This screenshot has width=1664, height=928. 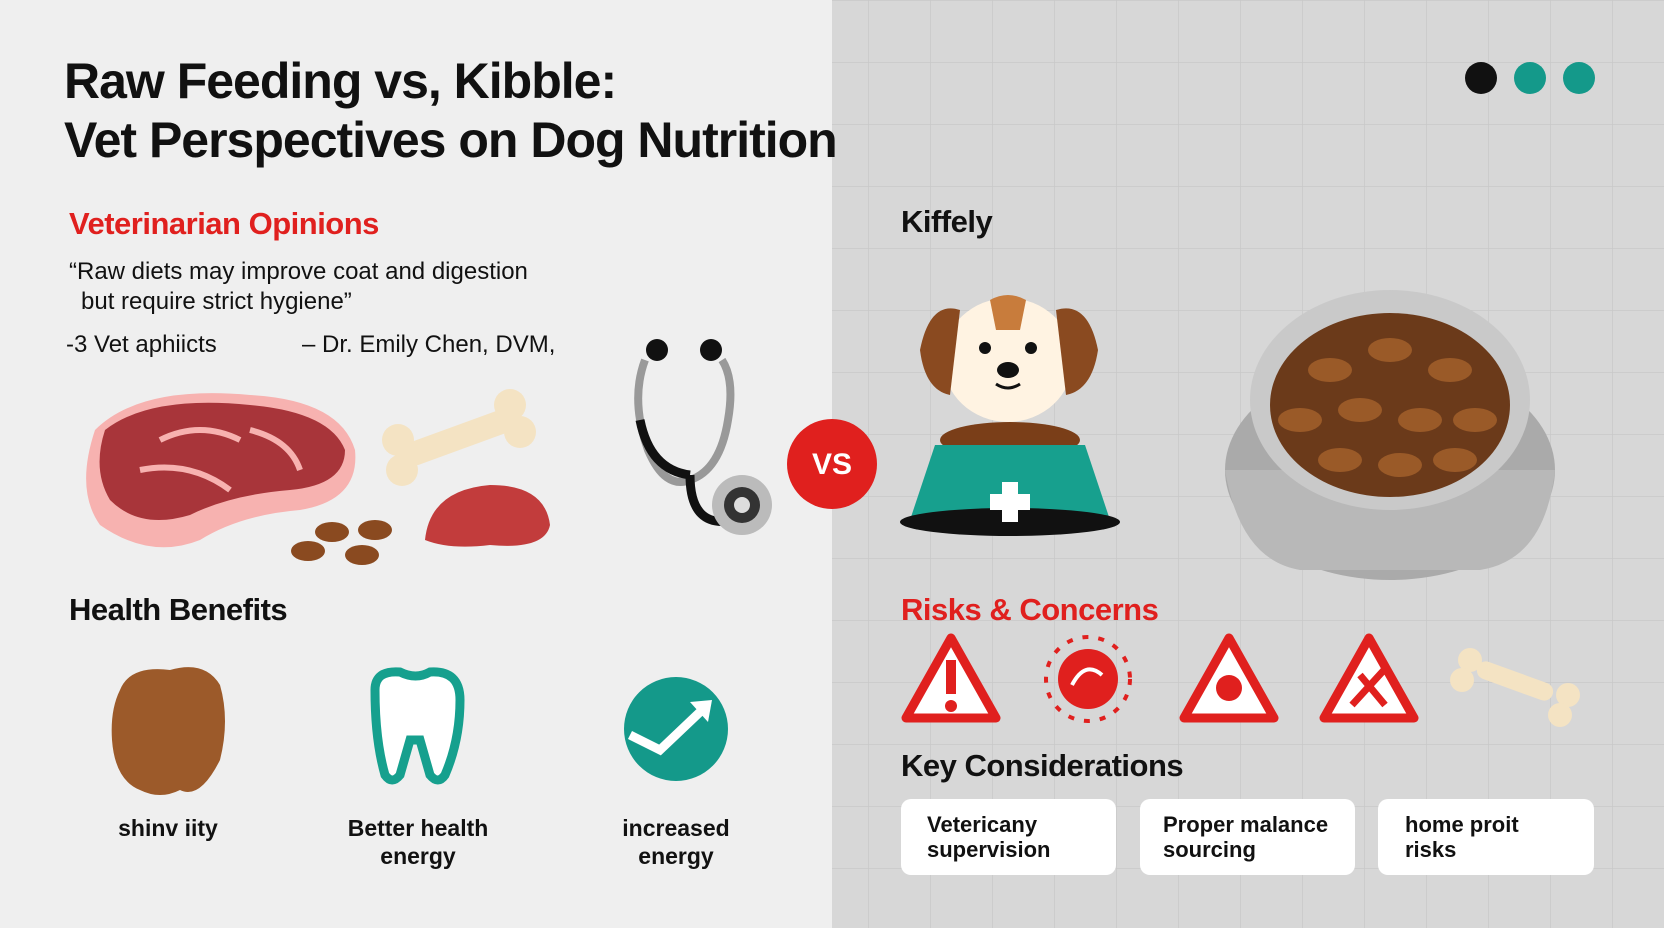 What do you see at coordinates (168, 828) in the screenshot?
I see `benefit-label: shinv iity` at bounding box center [168, 828].